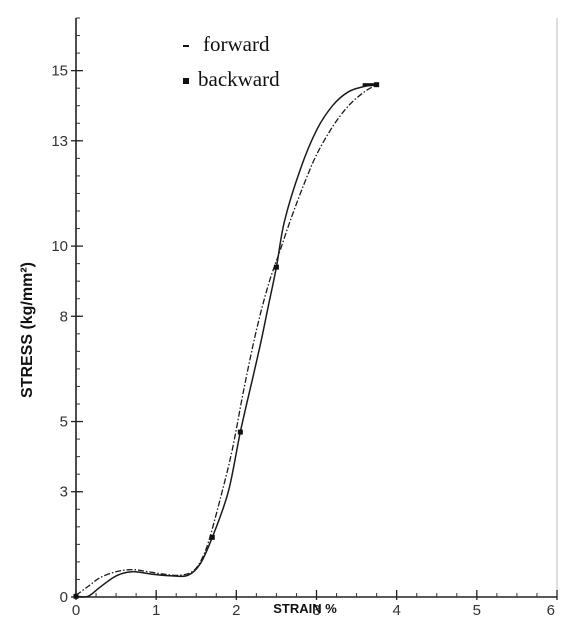  I want to click on x-axis-title: STRAIN %, so click(305, 608).